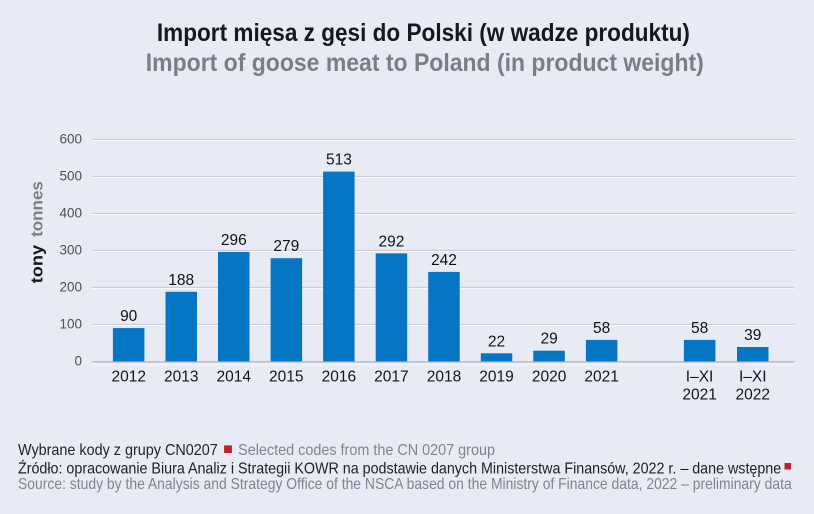 The image size is (814, 514). I want to click on svg-text: 2020, so click(549, 377).